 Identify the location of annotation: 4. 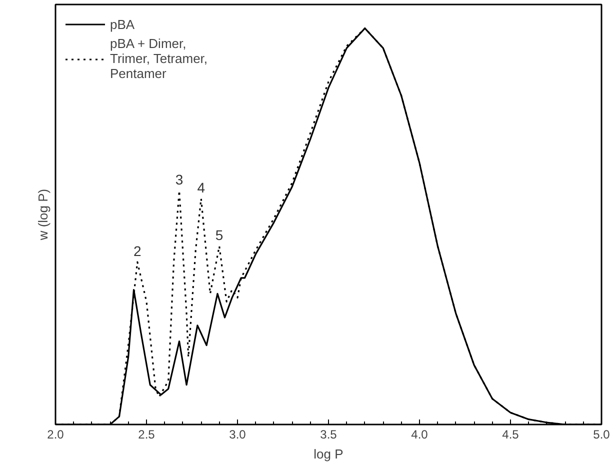
(201, 188).